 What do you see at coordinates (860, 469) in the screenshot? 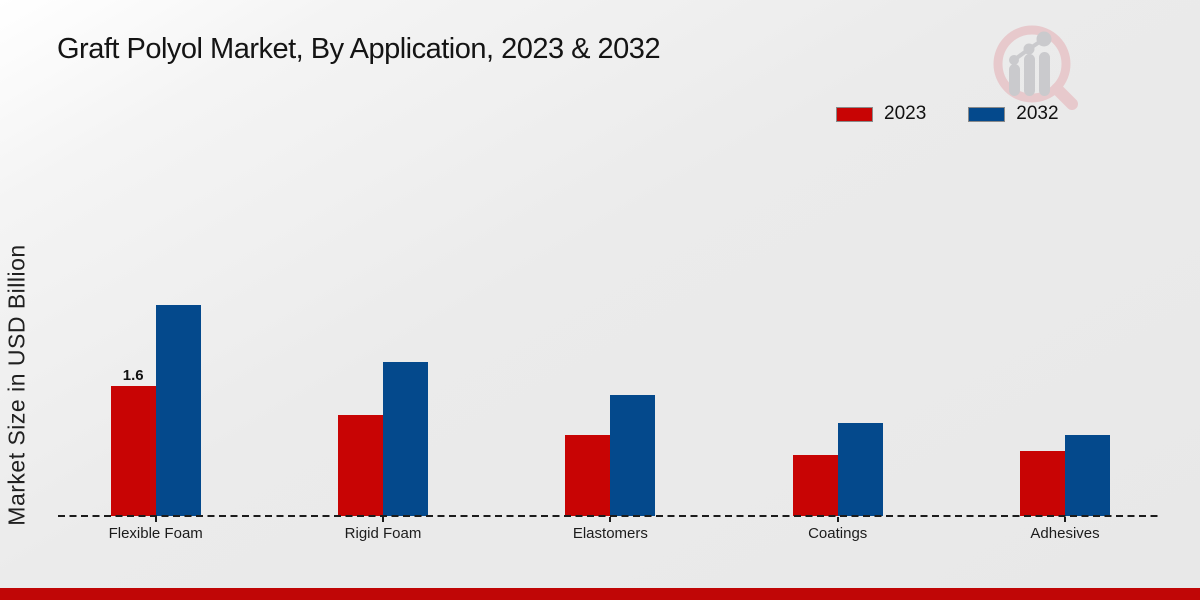
I see `bar-2032-coatings` at bounding box center [860, 469].